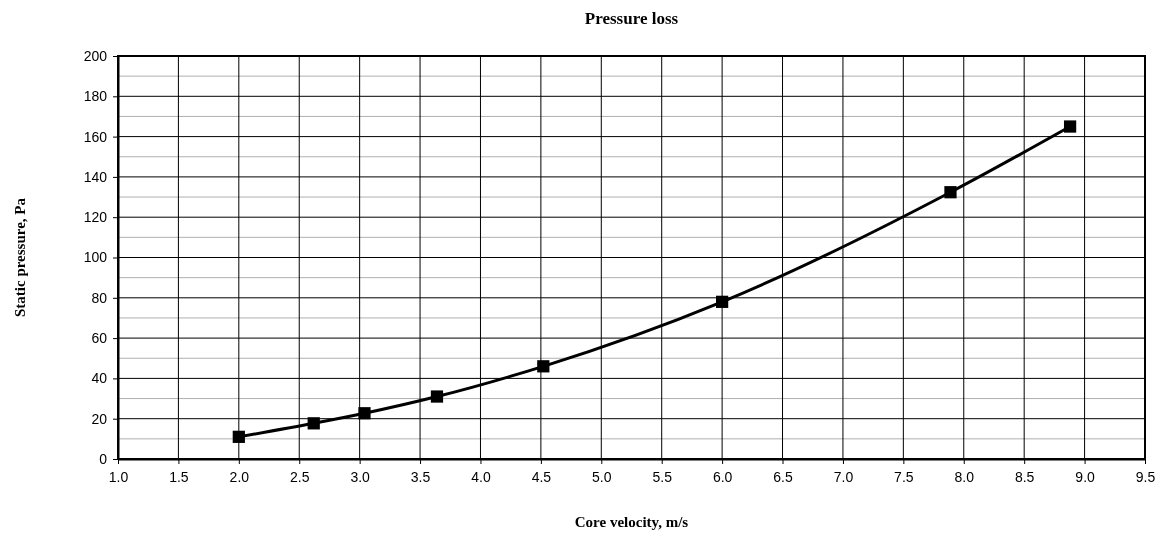 The image size is (1163, 538). Describe the element at coordinates (602, 476) in the screenshot. I see `x-tick-label: 5.0` at that location.